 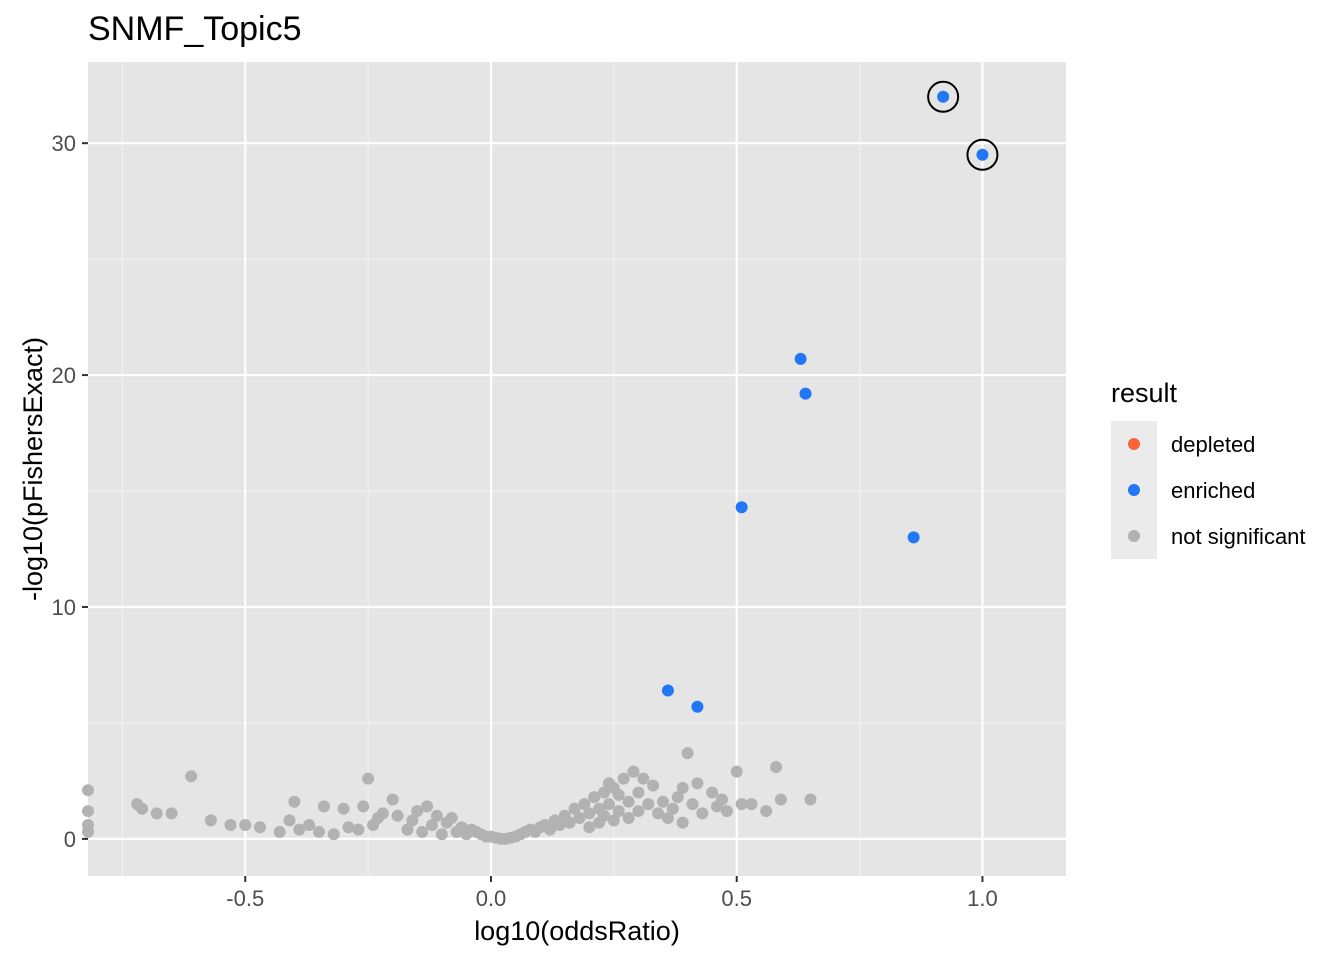 I want to click on x-tick-label: 0.0, so click(x=491, y=898).